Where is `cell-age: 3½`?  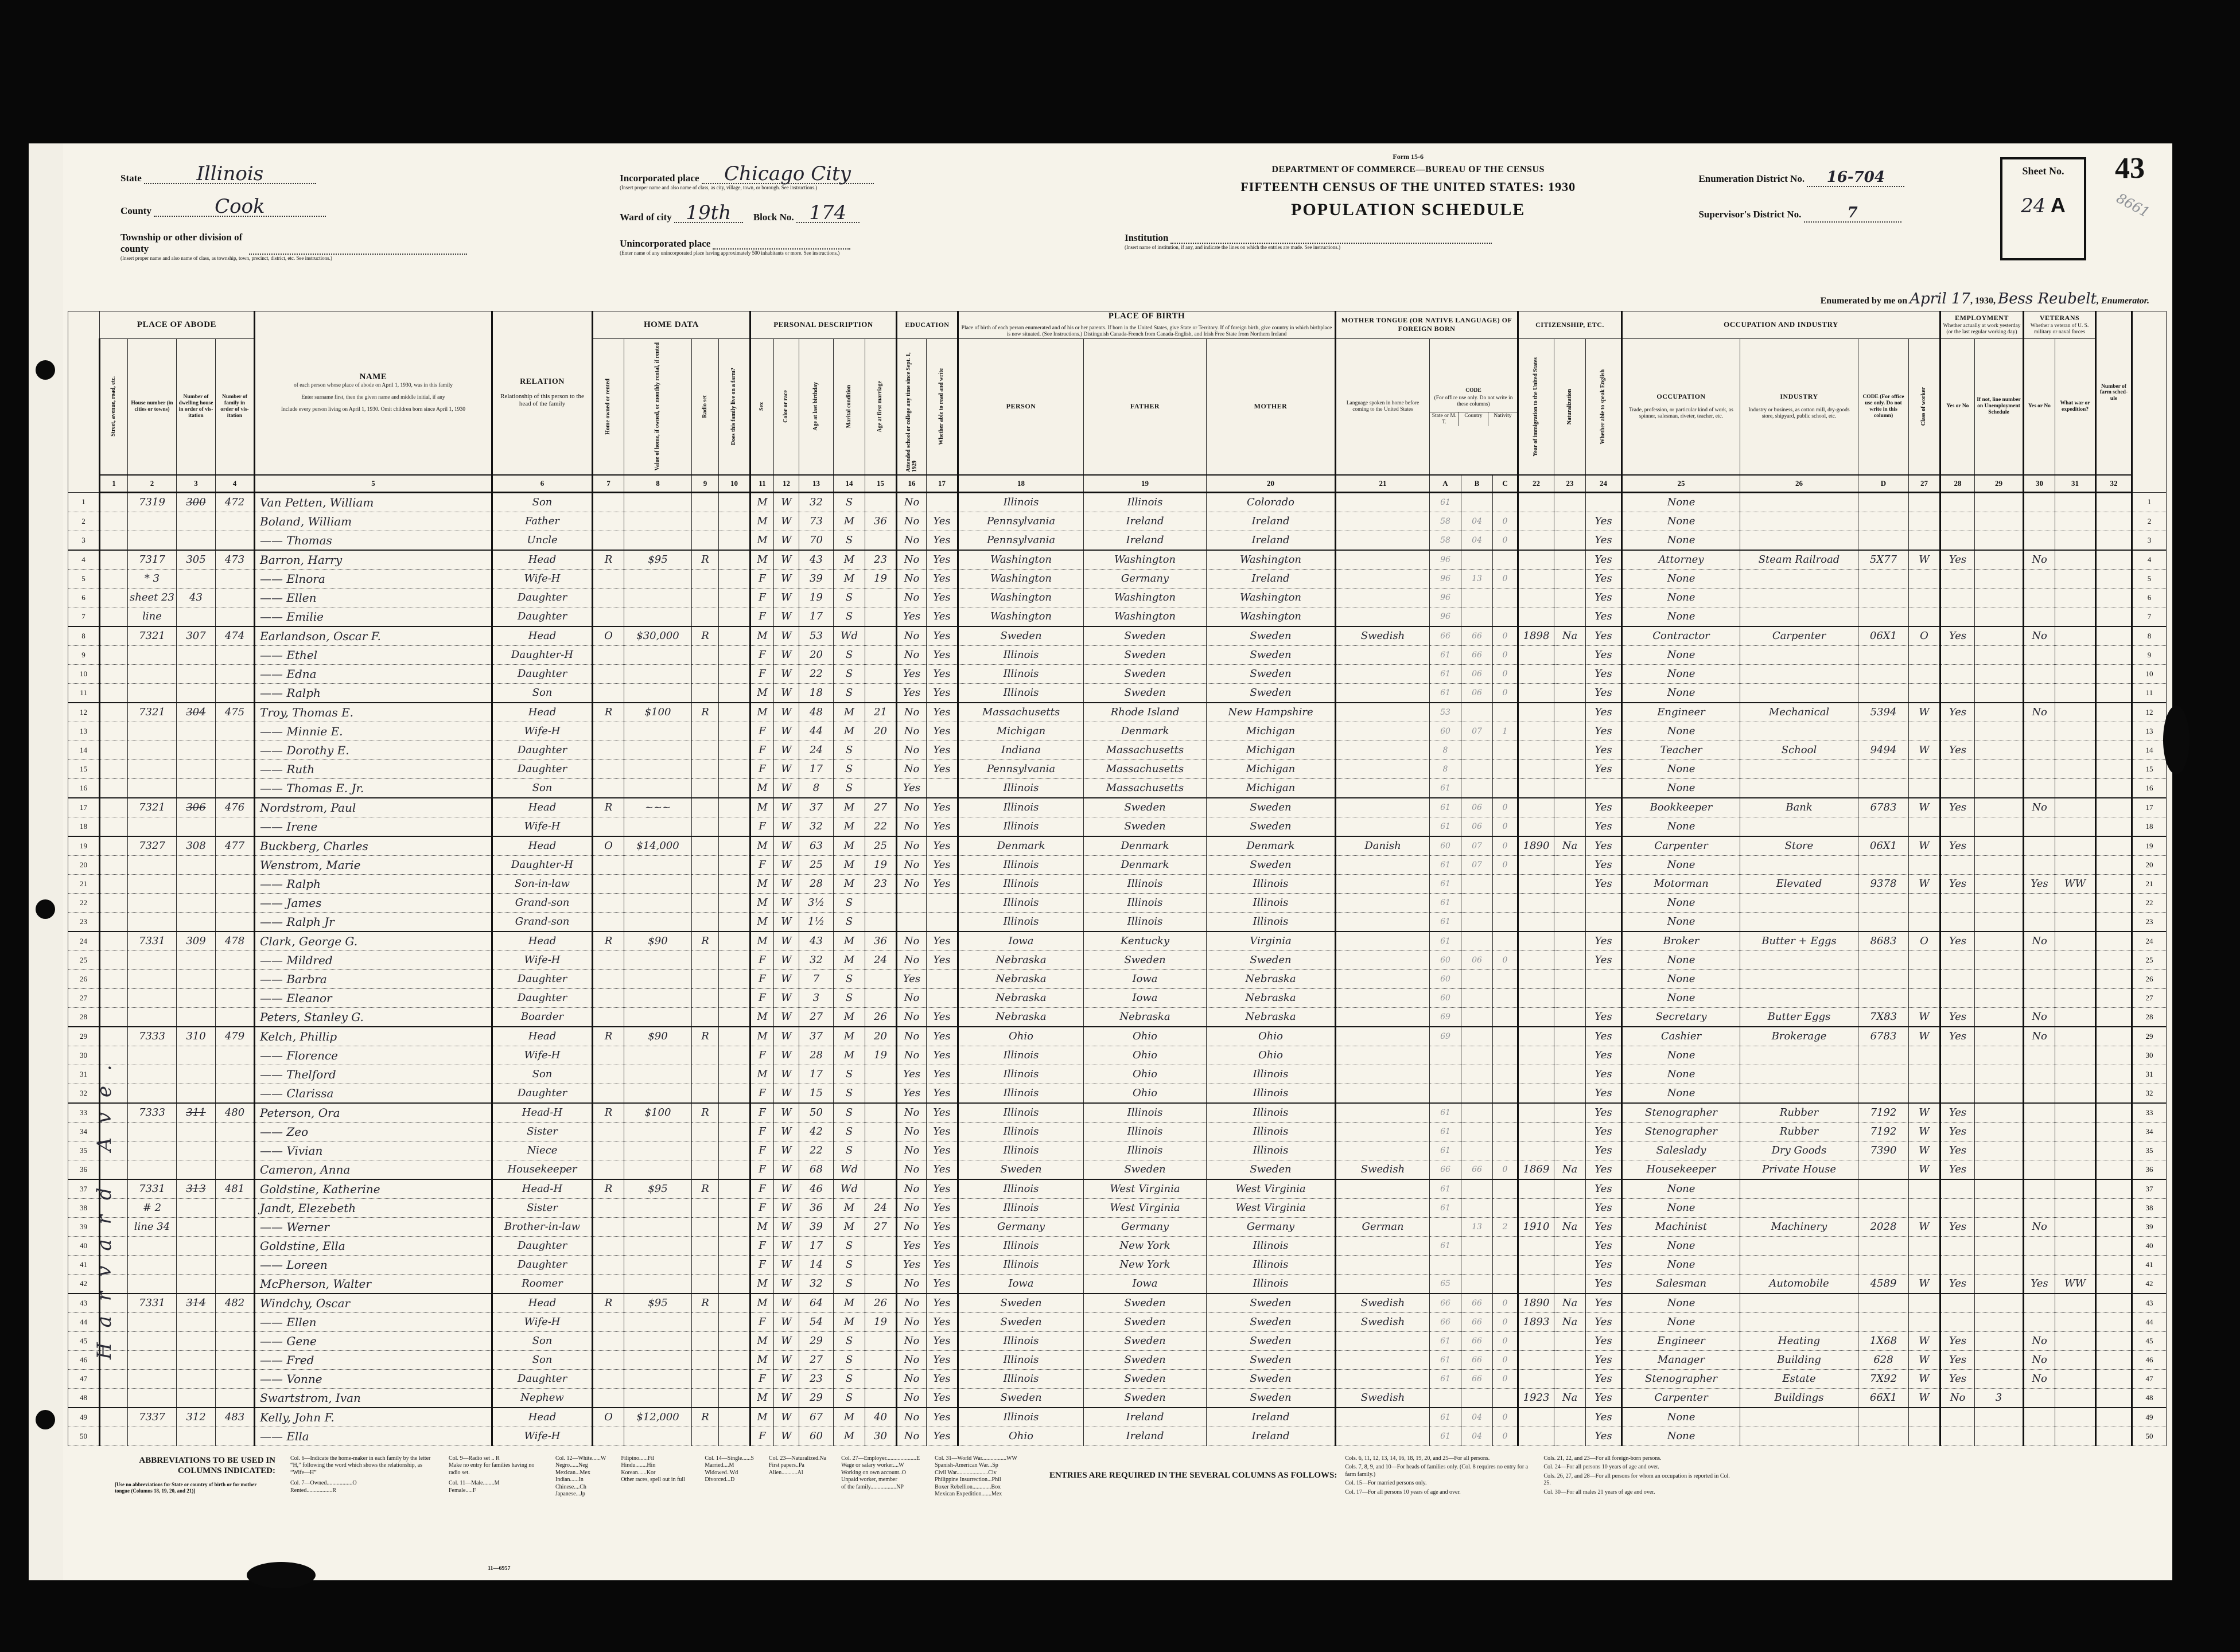 cell-age: 3½ is located at coordinates (816, 903).